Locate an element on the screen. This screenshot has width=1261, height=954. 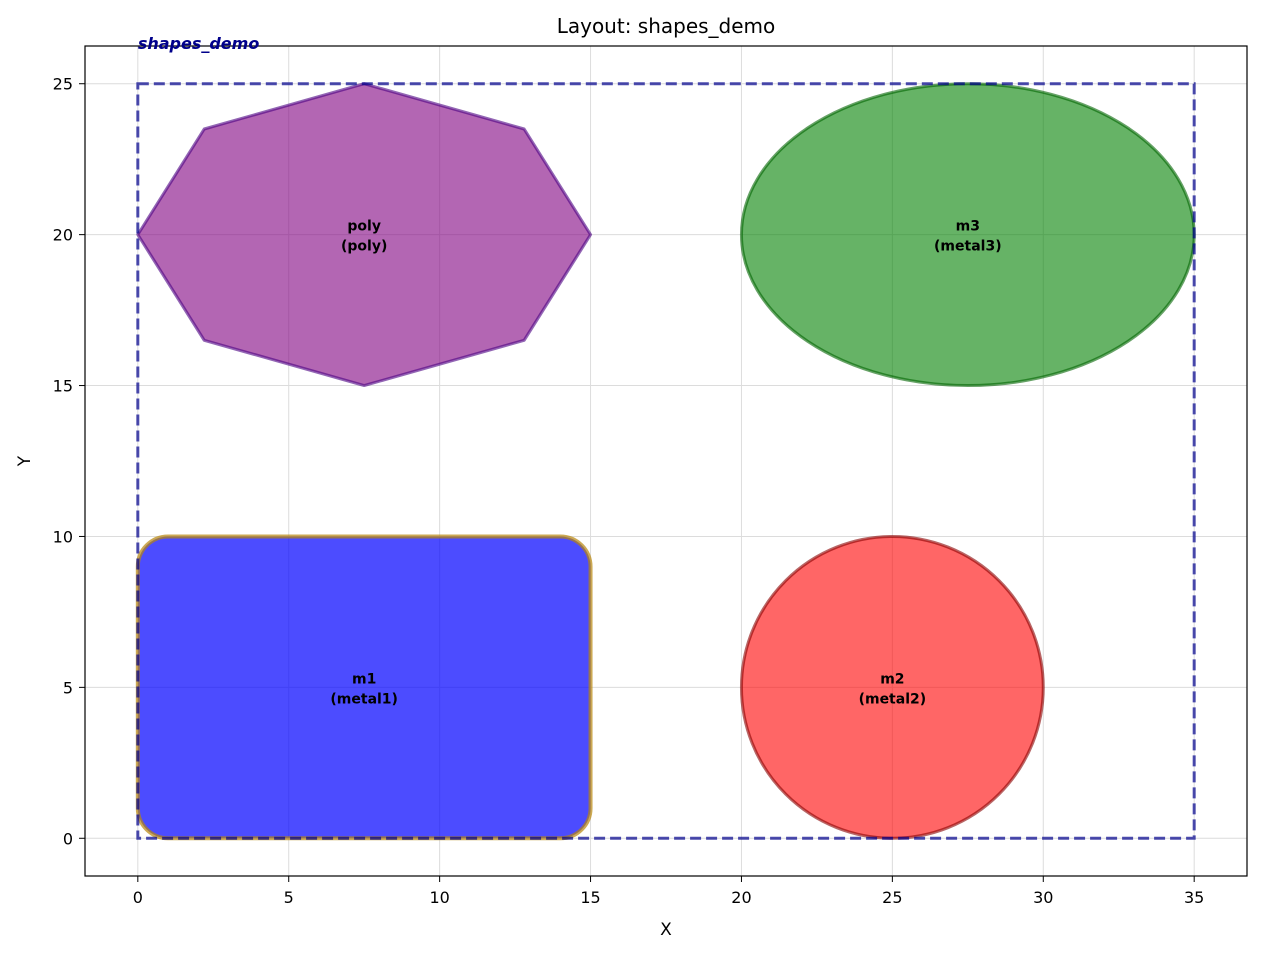
x-tick-label: 15 is located at coordinates (590, 897).